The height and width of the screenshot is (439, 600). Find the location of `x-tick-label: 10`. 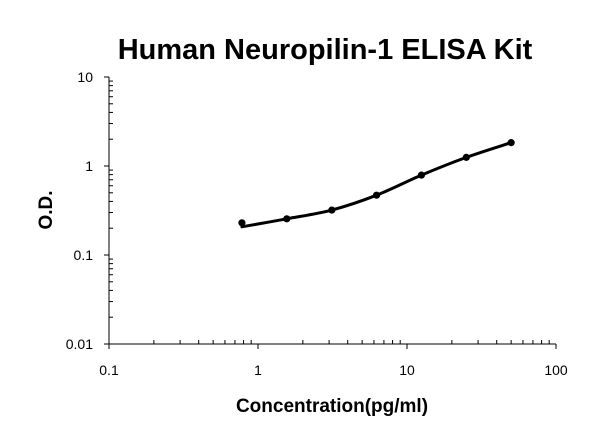

x-tick-label: 10 is located at coordinates (407, 370).